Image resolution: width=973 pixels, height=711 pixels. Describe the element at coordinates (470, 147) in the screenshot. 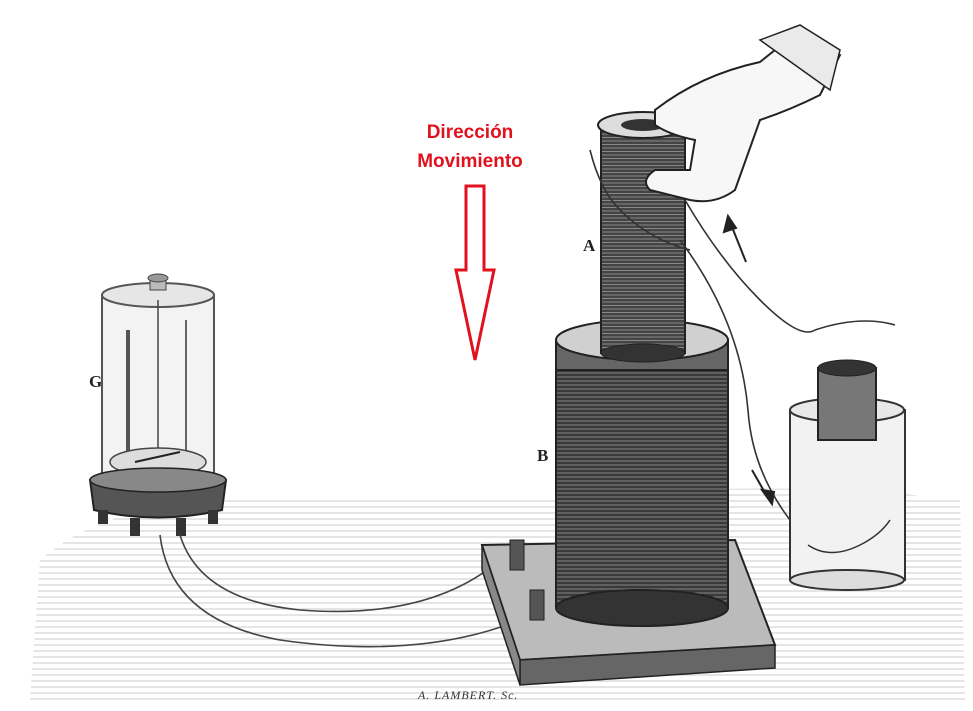

I see `direction-annotation: Dirección Movimiento` at that location.